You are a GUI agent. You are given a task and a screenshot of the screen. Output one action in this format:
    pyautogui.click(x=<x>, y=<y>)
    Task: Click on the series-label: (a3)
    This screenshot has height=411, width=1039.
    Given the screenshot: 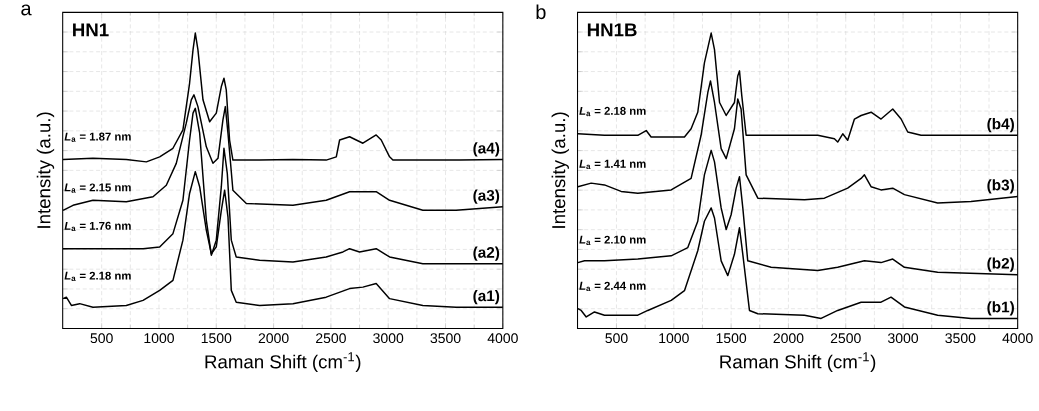 What is the action you would take?
    pyautogui.click(x=486, y=196)
    